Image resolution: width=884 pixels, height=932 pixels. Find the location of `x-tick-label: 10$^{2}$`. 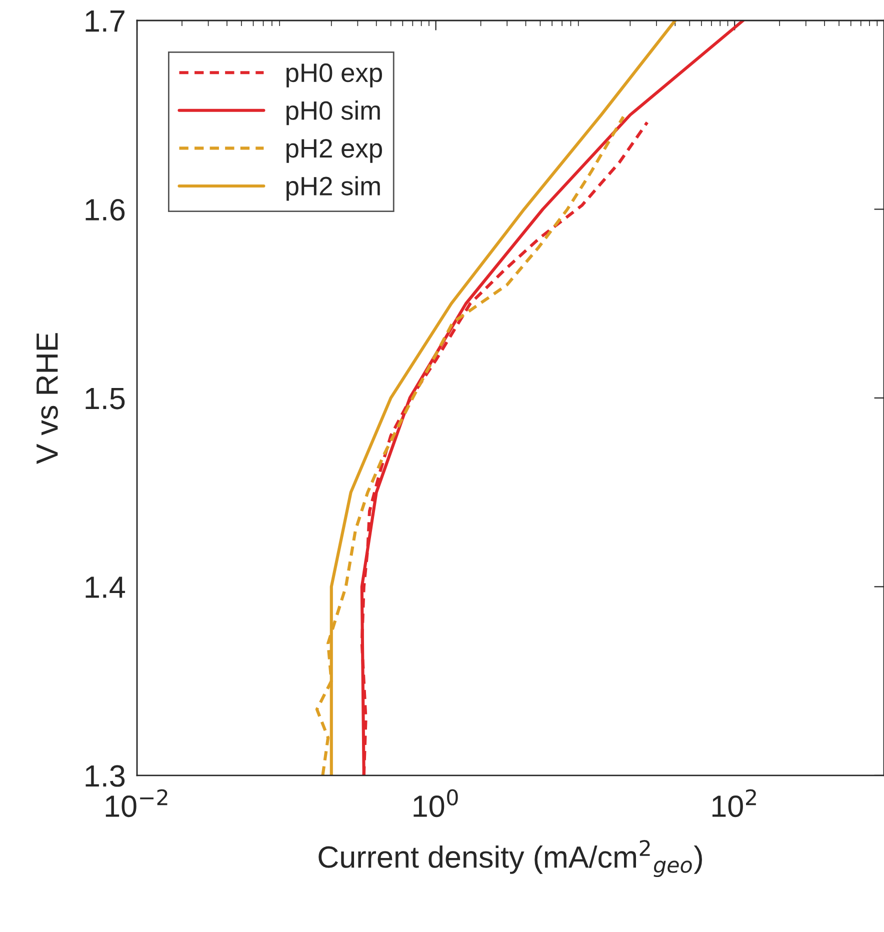

x-tick-label: 10$^{2}$ is located at coordinates (734, 803).